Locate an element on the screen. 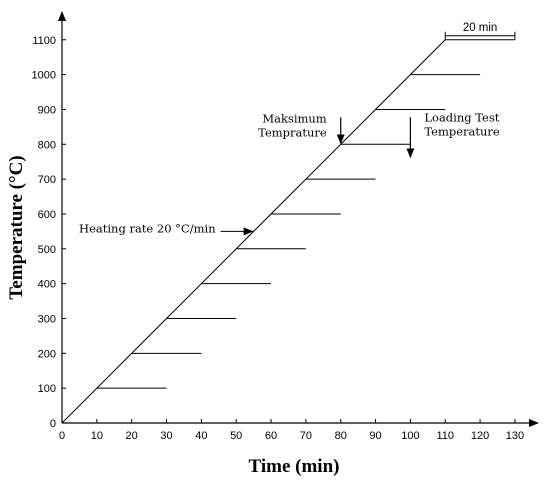 The width and height of the screenshot is (550, 482). y-tick-label: 500 is located at coordinates (47, 250).